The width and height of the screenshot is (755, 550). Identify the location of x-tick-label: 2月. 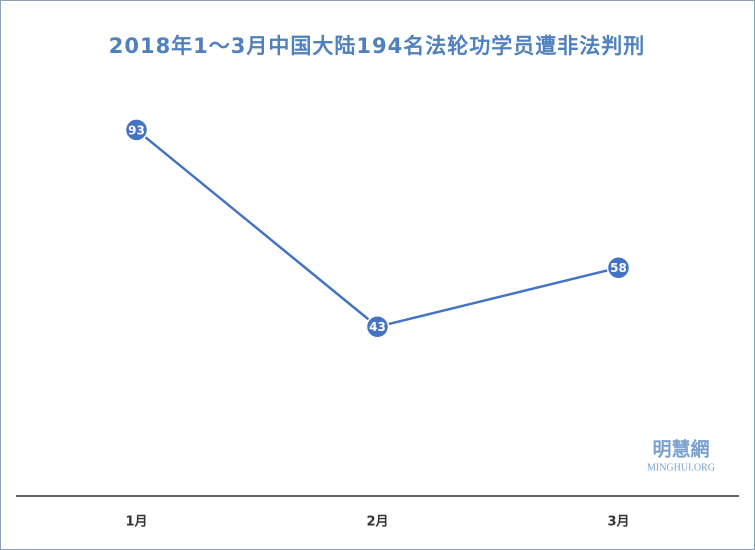
(377, 522).